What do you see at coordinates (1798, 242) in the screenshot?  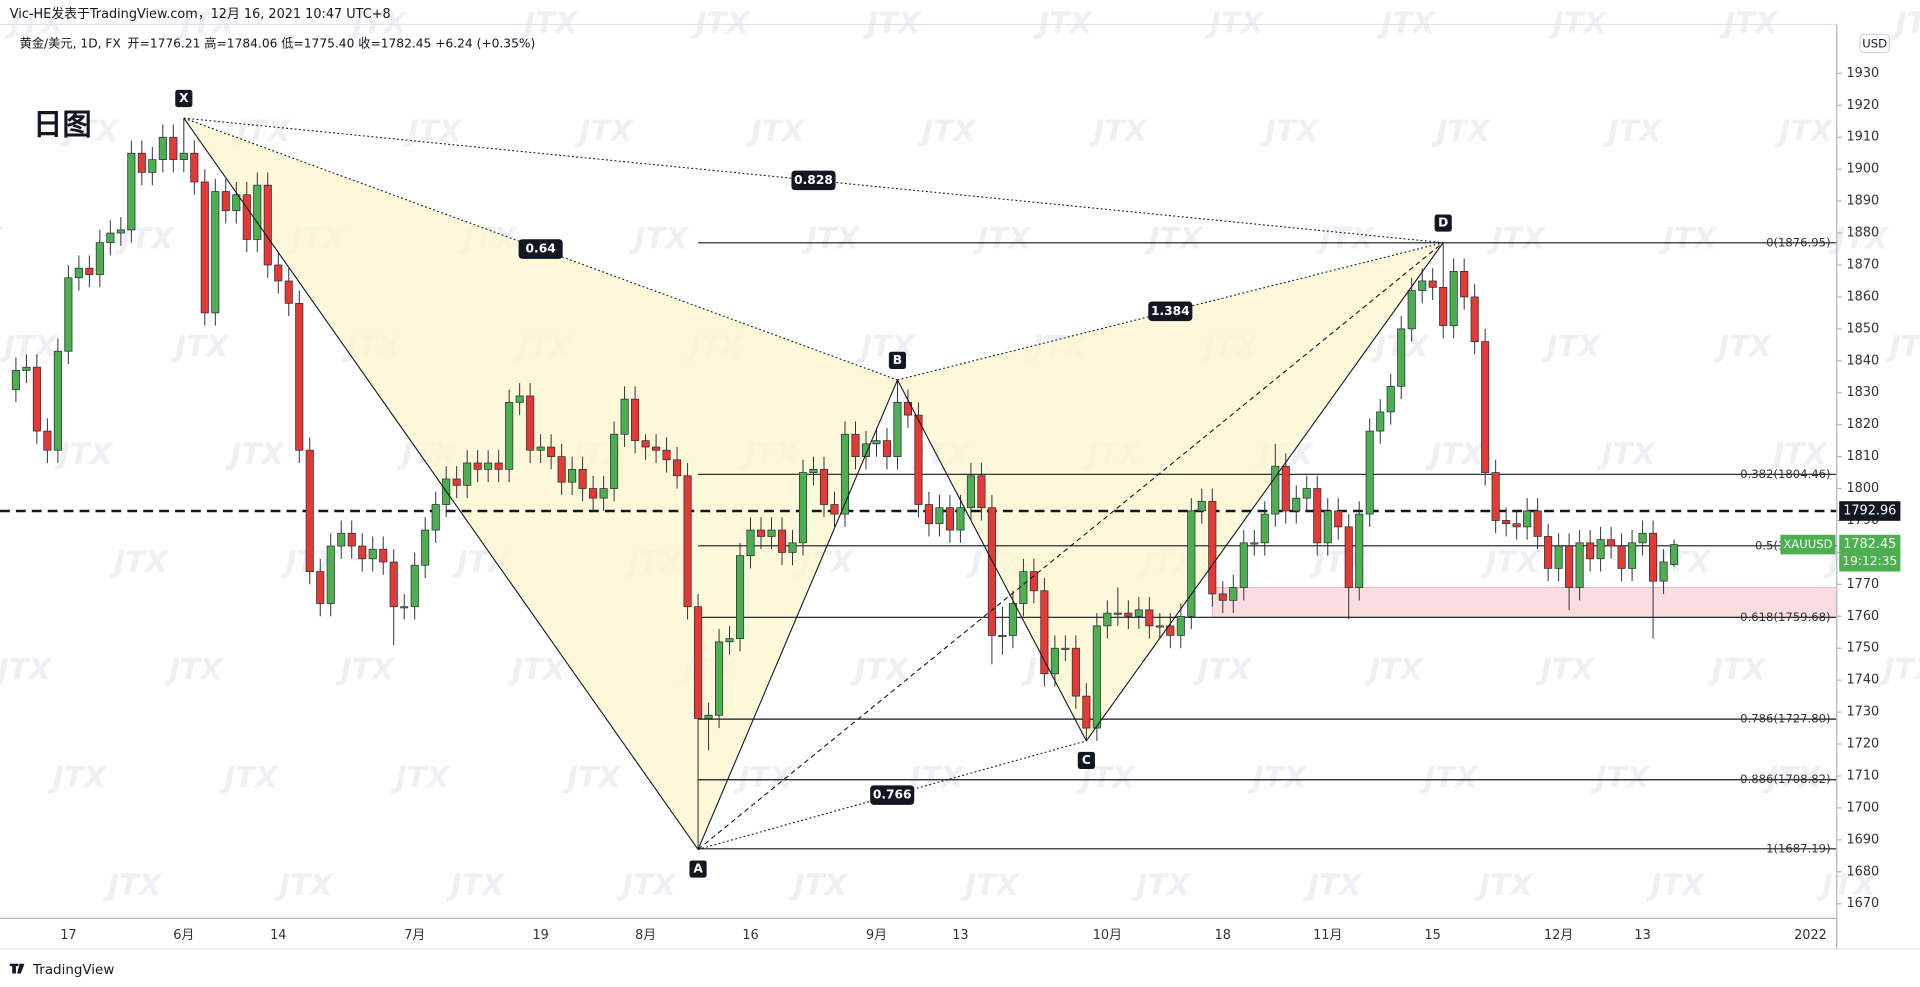 I see `fib-label: 0(1876.95)` at bounding box center [1798, 242].